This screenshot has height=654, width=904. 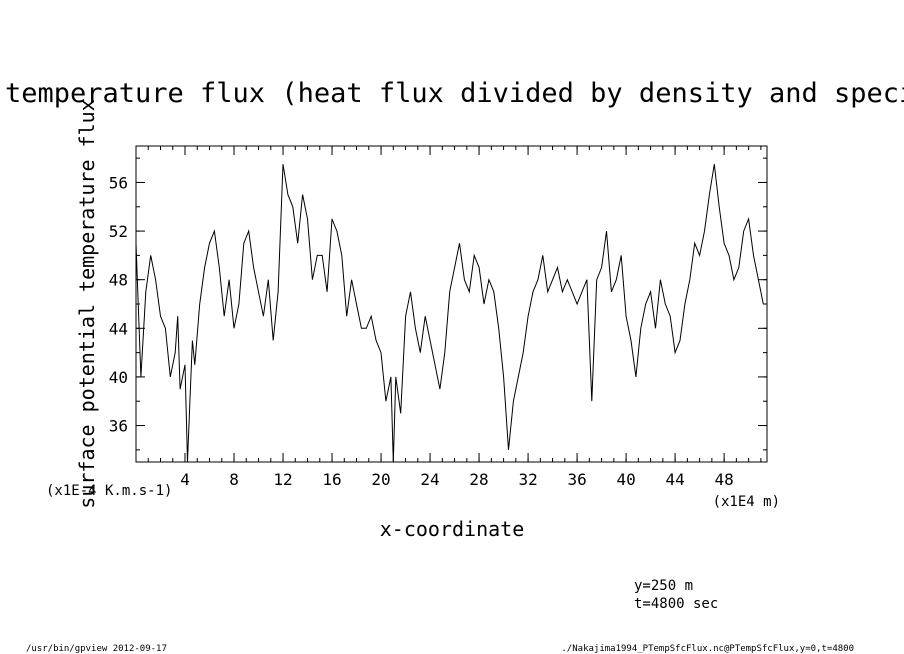 What do you see at coordinates (87, 303) in the screenshot?
I see `y-axis-label: surface potential temperature flux` at bounding box center [87, 303].